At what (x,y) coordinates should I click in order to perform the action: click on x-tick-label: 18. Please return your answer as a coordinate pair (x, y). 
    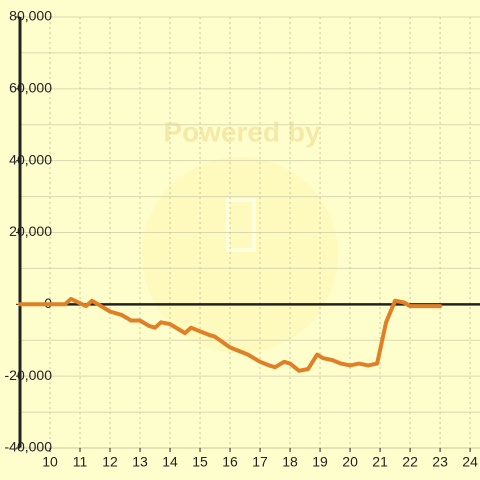
    Looking at the image, I should click on (290, 462).